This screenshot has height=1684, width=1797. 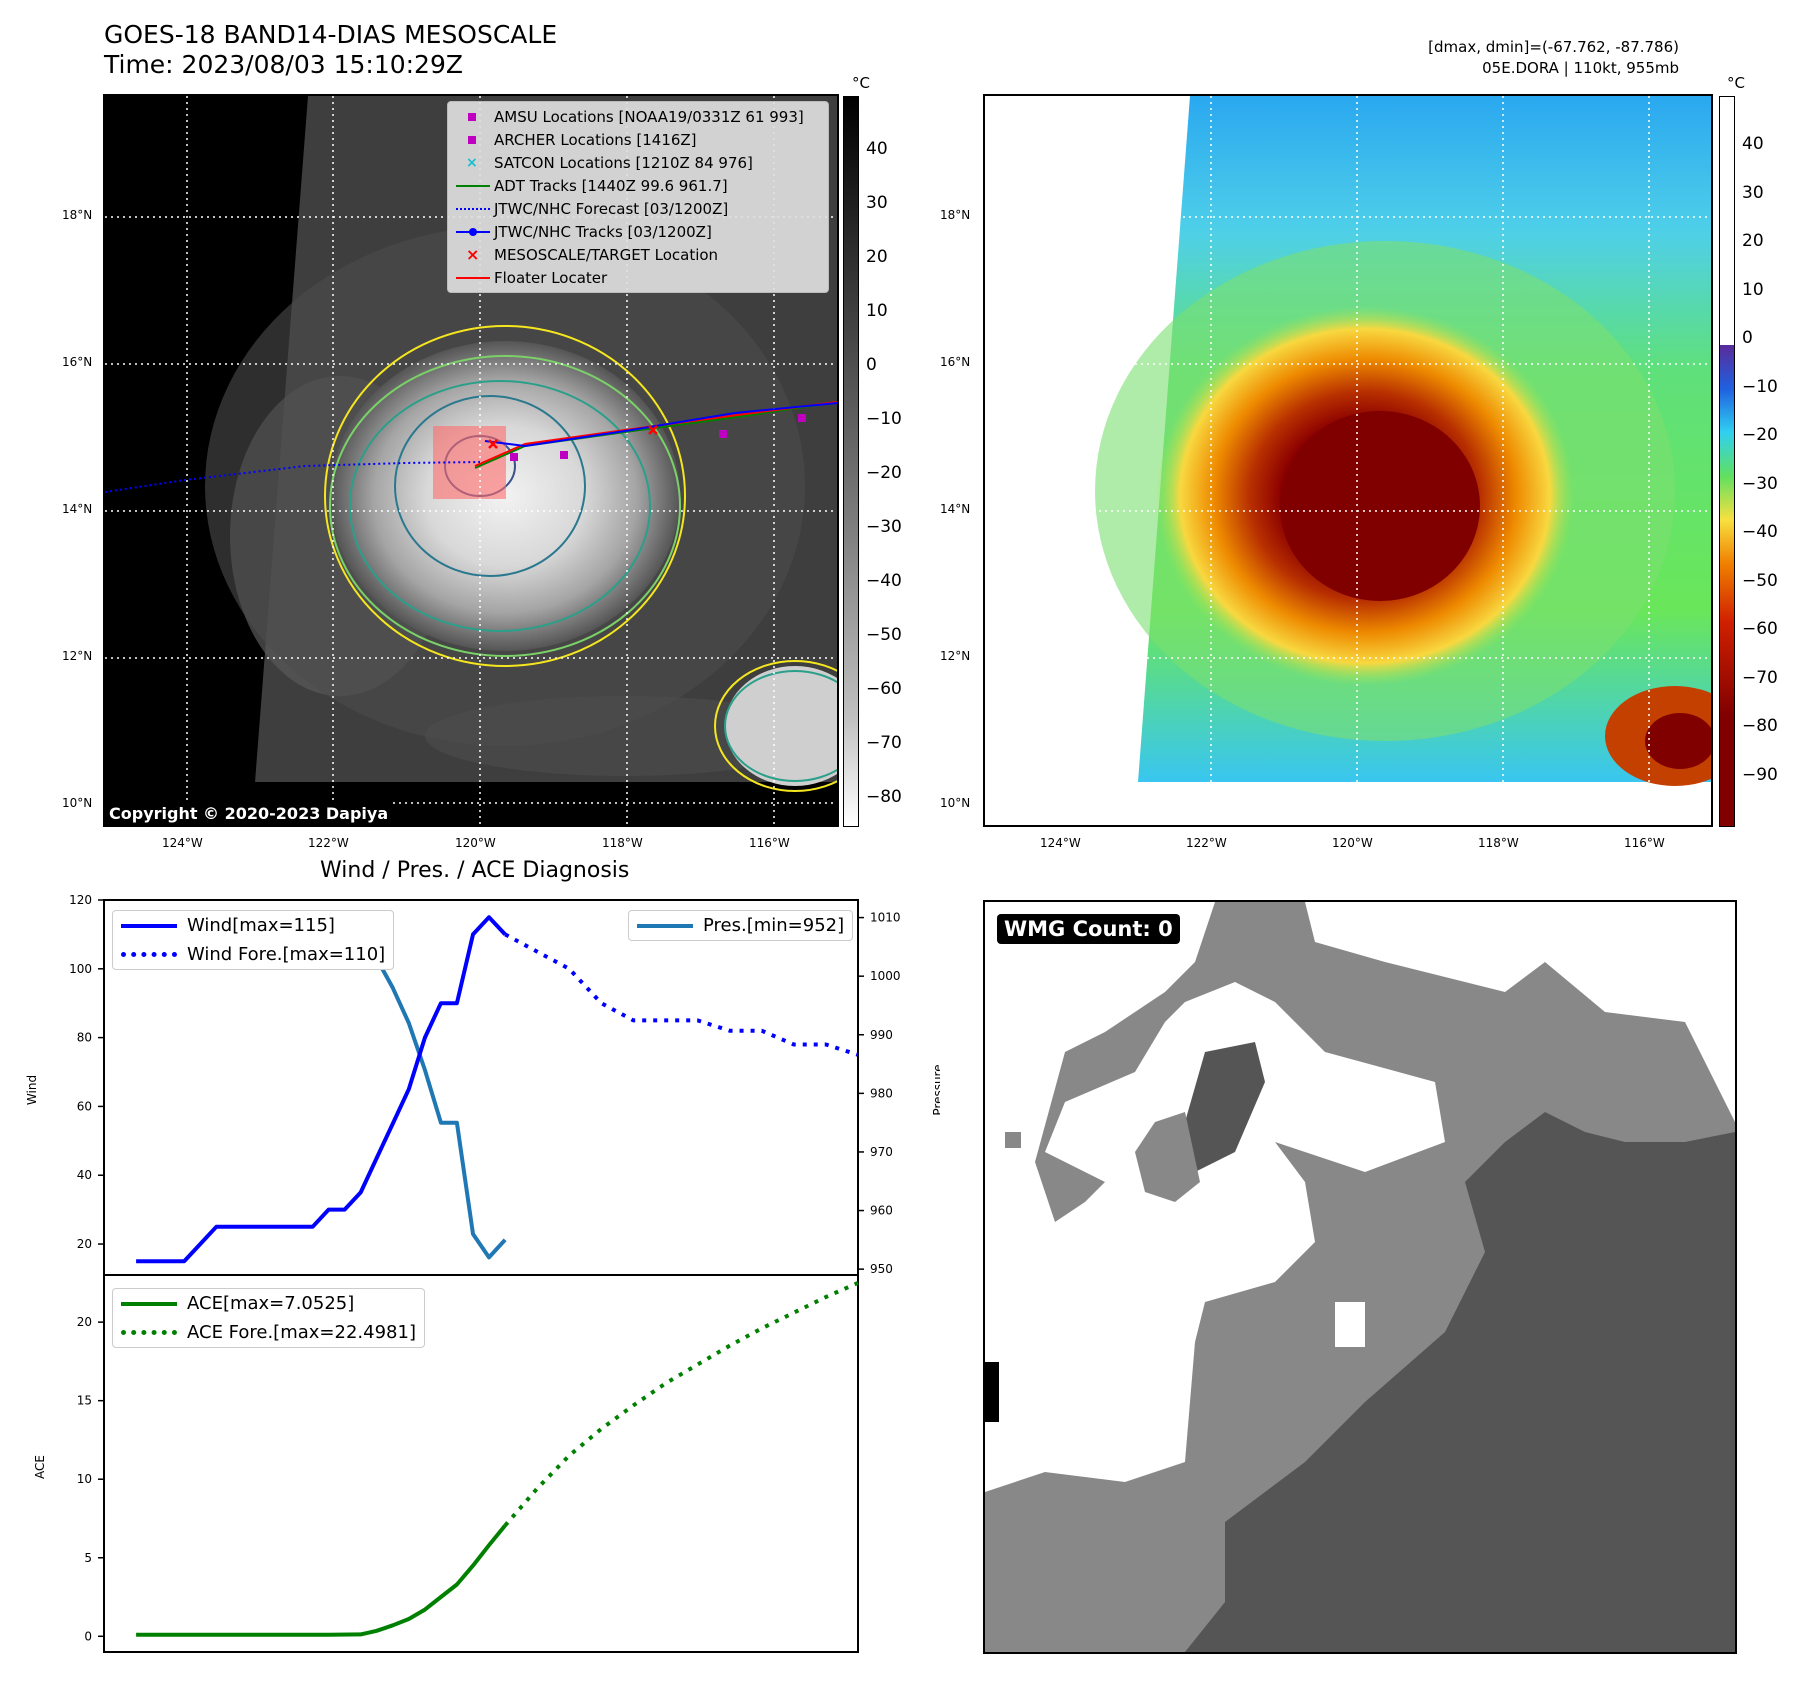 I want to click on colorbar-color-unit: °C, so click(x=1736, y=83).